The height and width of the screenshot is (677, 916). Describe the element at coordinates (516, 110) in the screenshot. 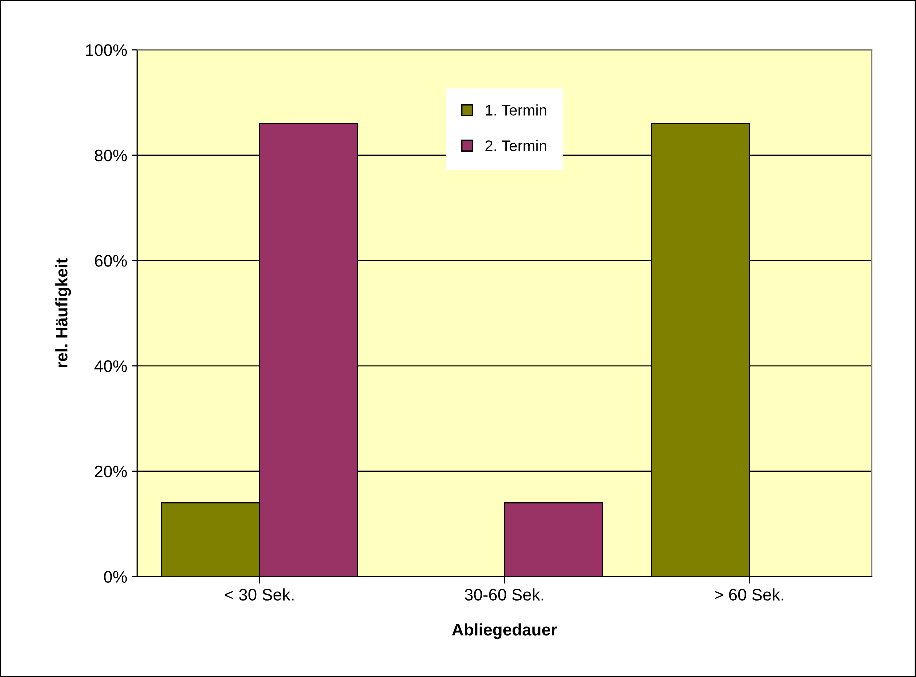

I see `legend-label: 1. Termin` at that location.